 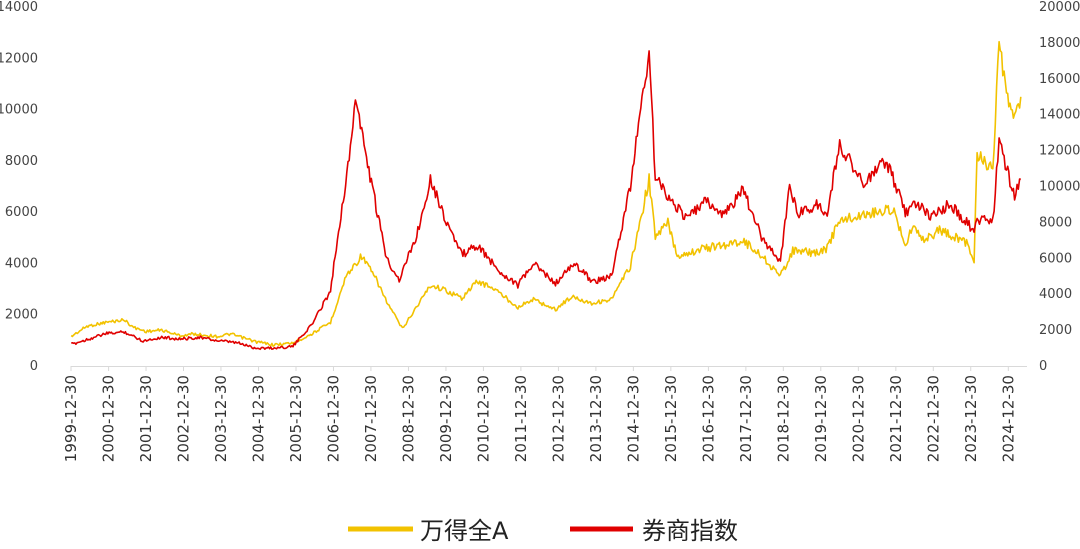 I want to click on x-tick-label: 2018-12-30, so click(x=783, y=418).